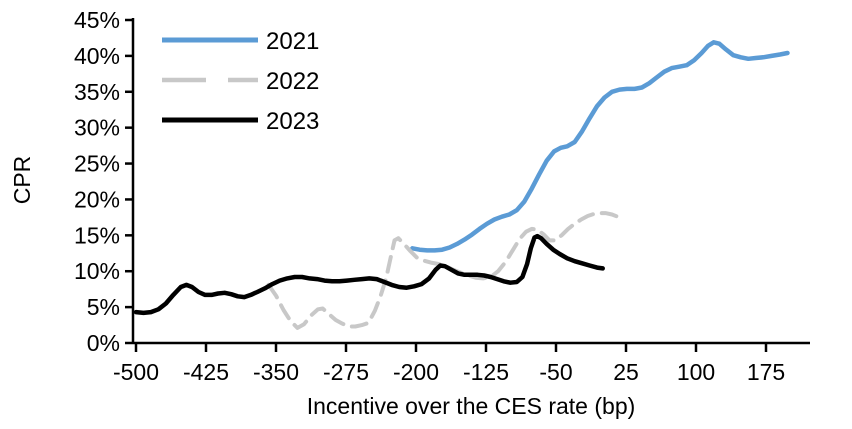 This screenshot has height=429, width=852. Describe the element at coordinates (276, 372) in the screenshot. I see `x-tick-label: -350` at that location.